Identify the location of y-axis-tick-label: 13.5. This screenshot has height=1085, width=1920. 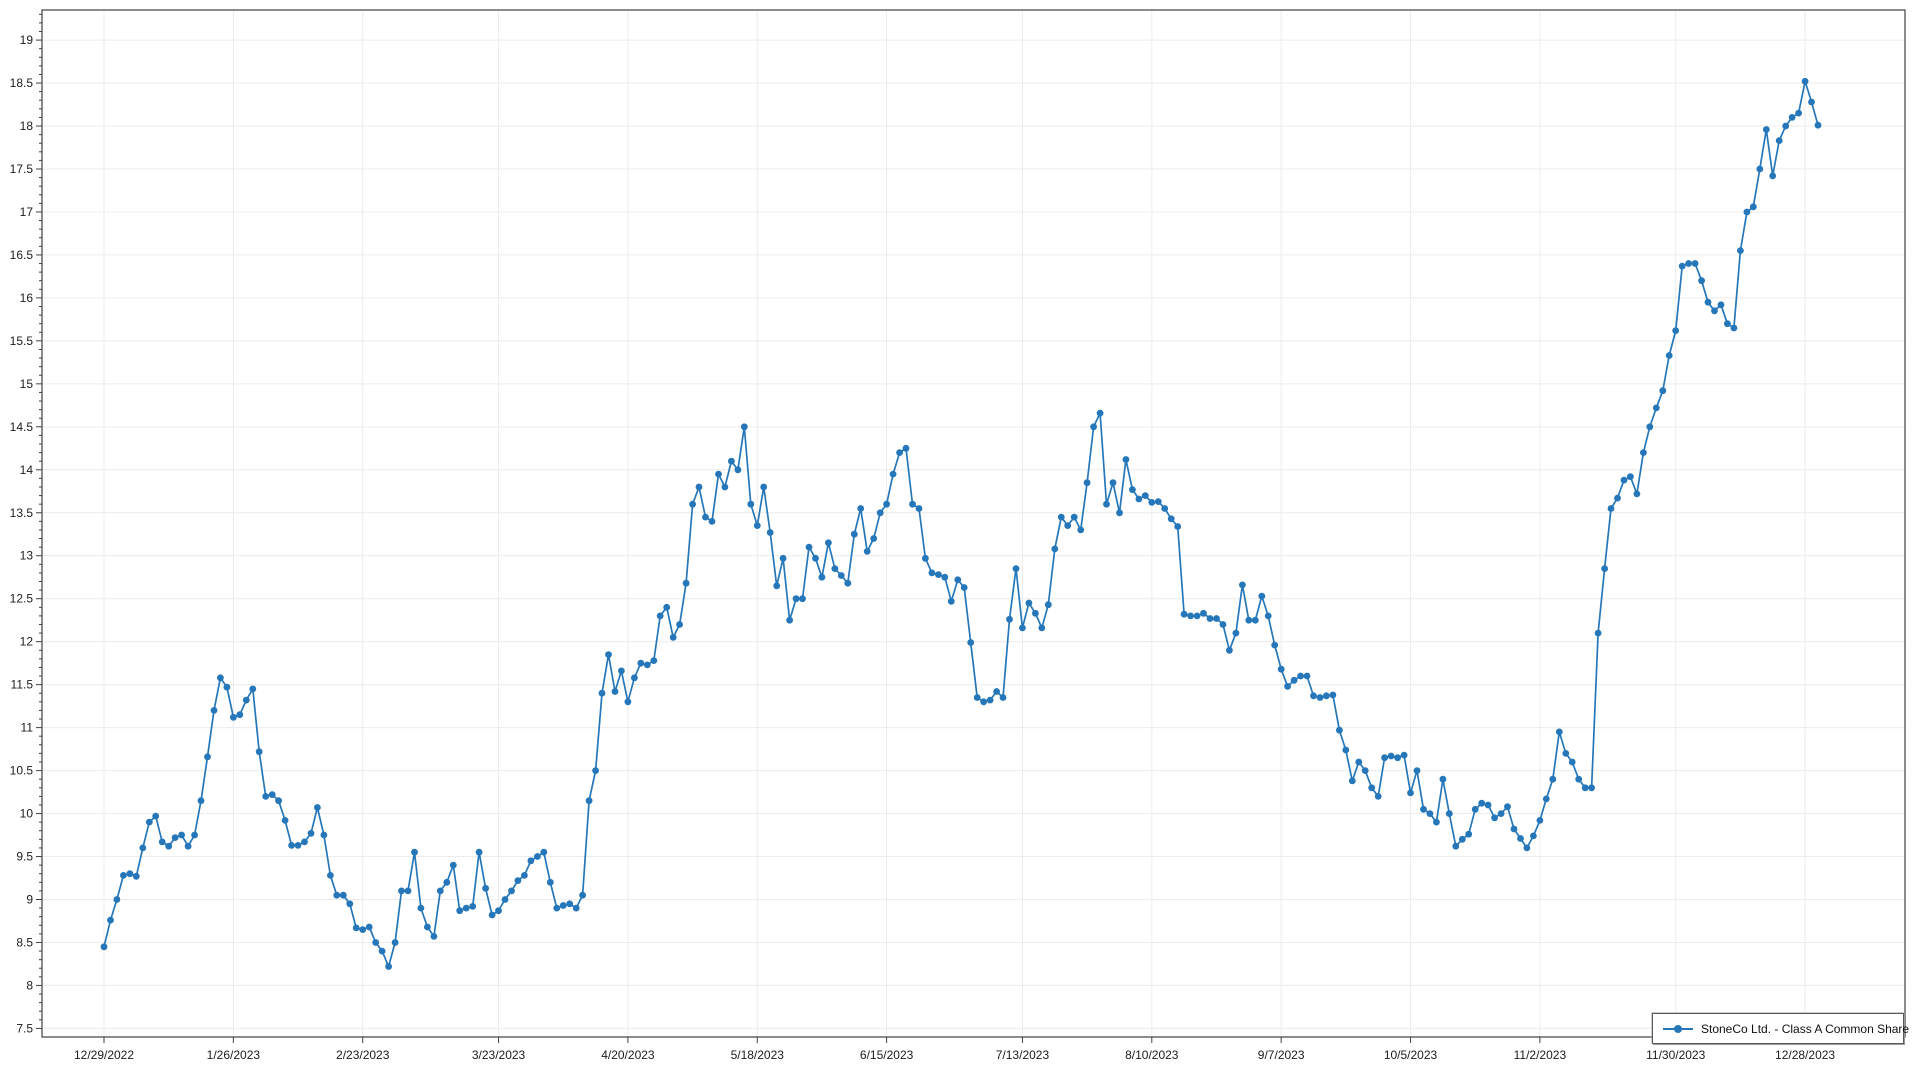
(22, 513).